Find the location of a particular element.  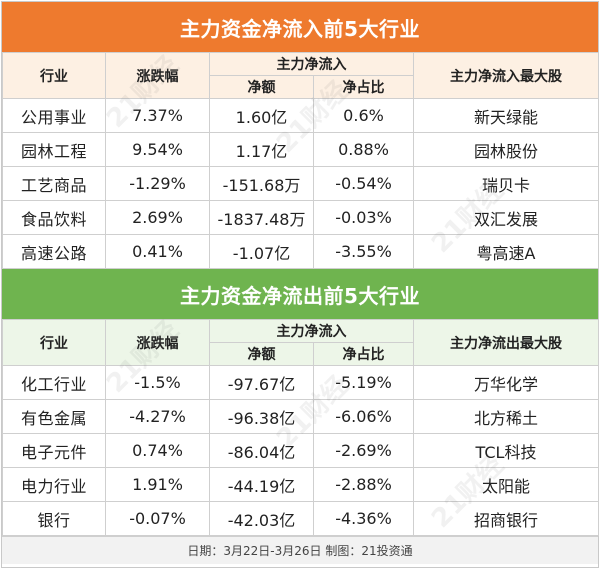

net-amount-cell: -86.04亿 is located at coordinates (261, 450).